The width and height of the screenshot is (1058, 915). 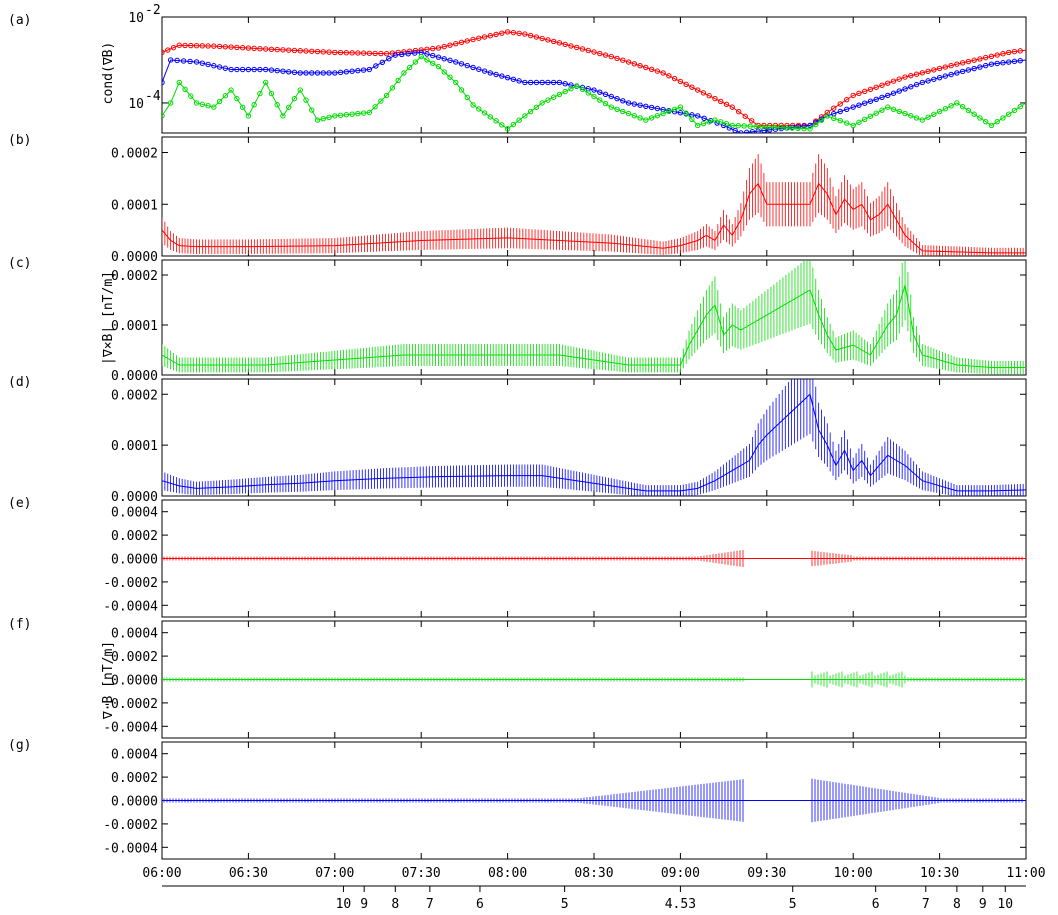 I want to click on panel-frame, so click(x=594, y=196).